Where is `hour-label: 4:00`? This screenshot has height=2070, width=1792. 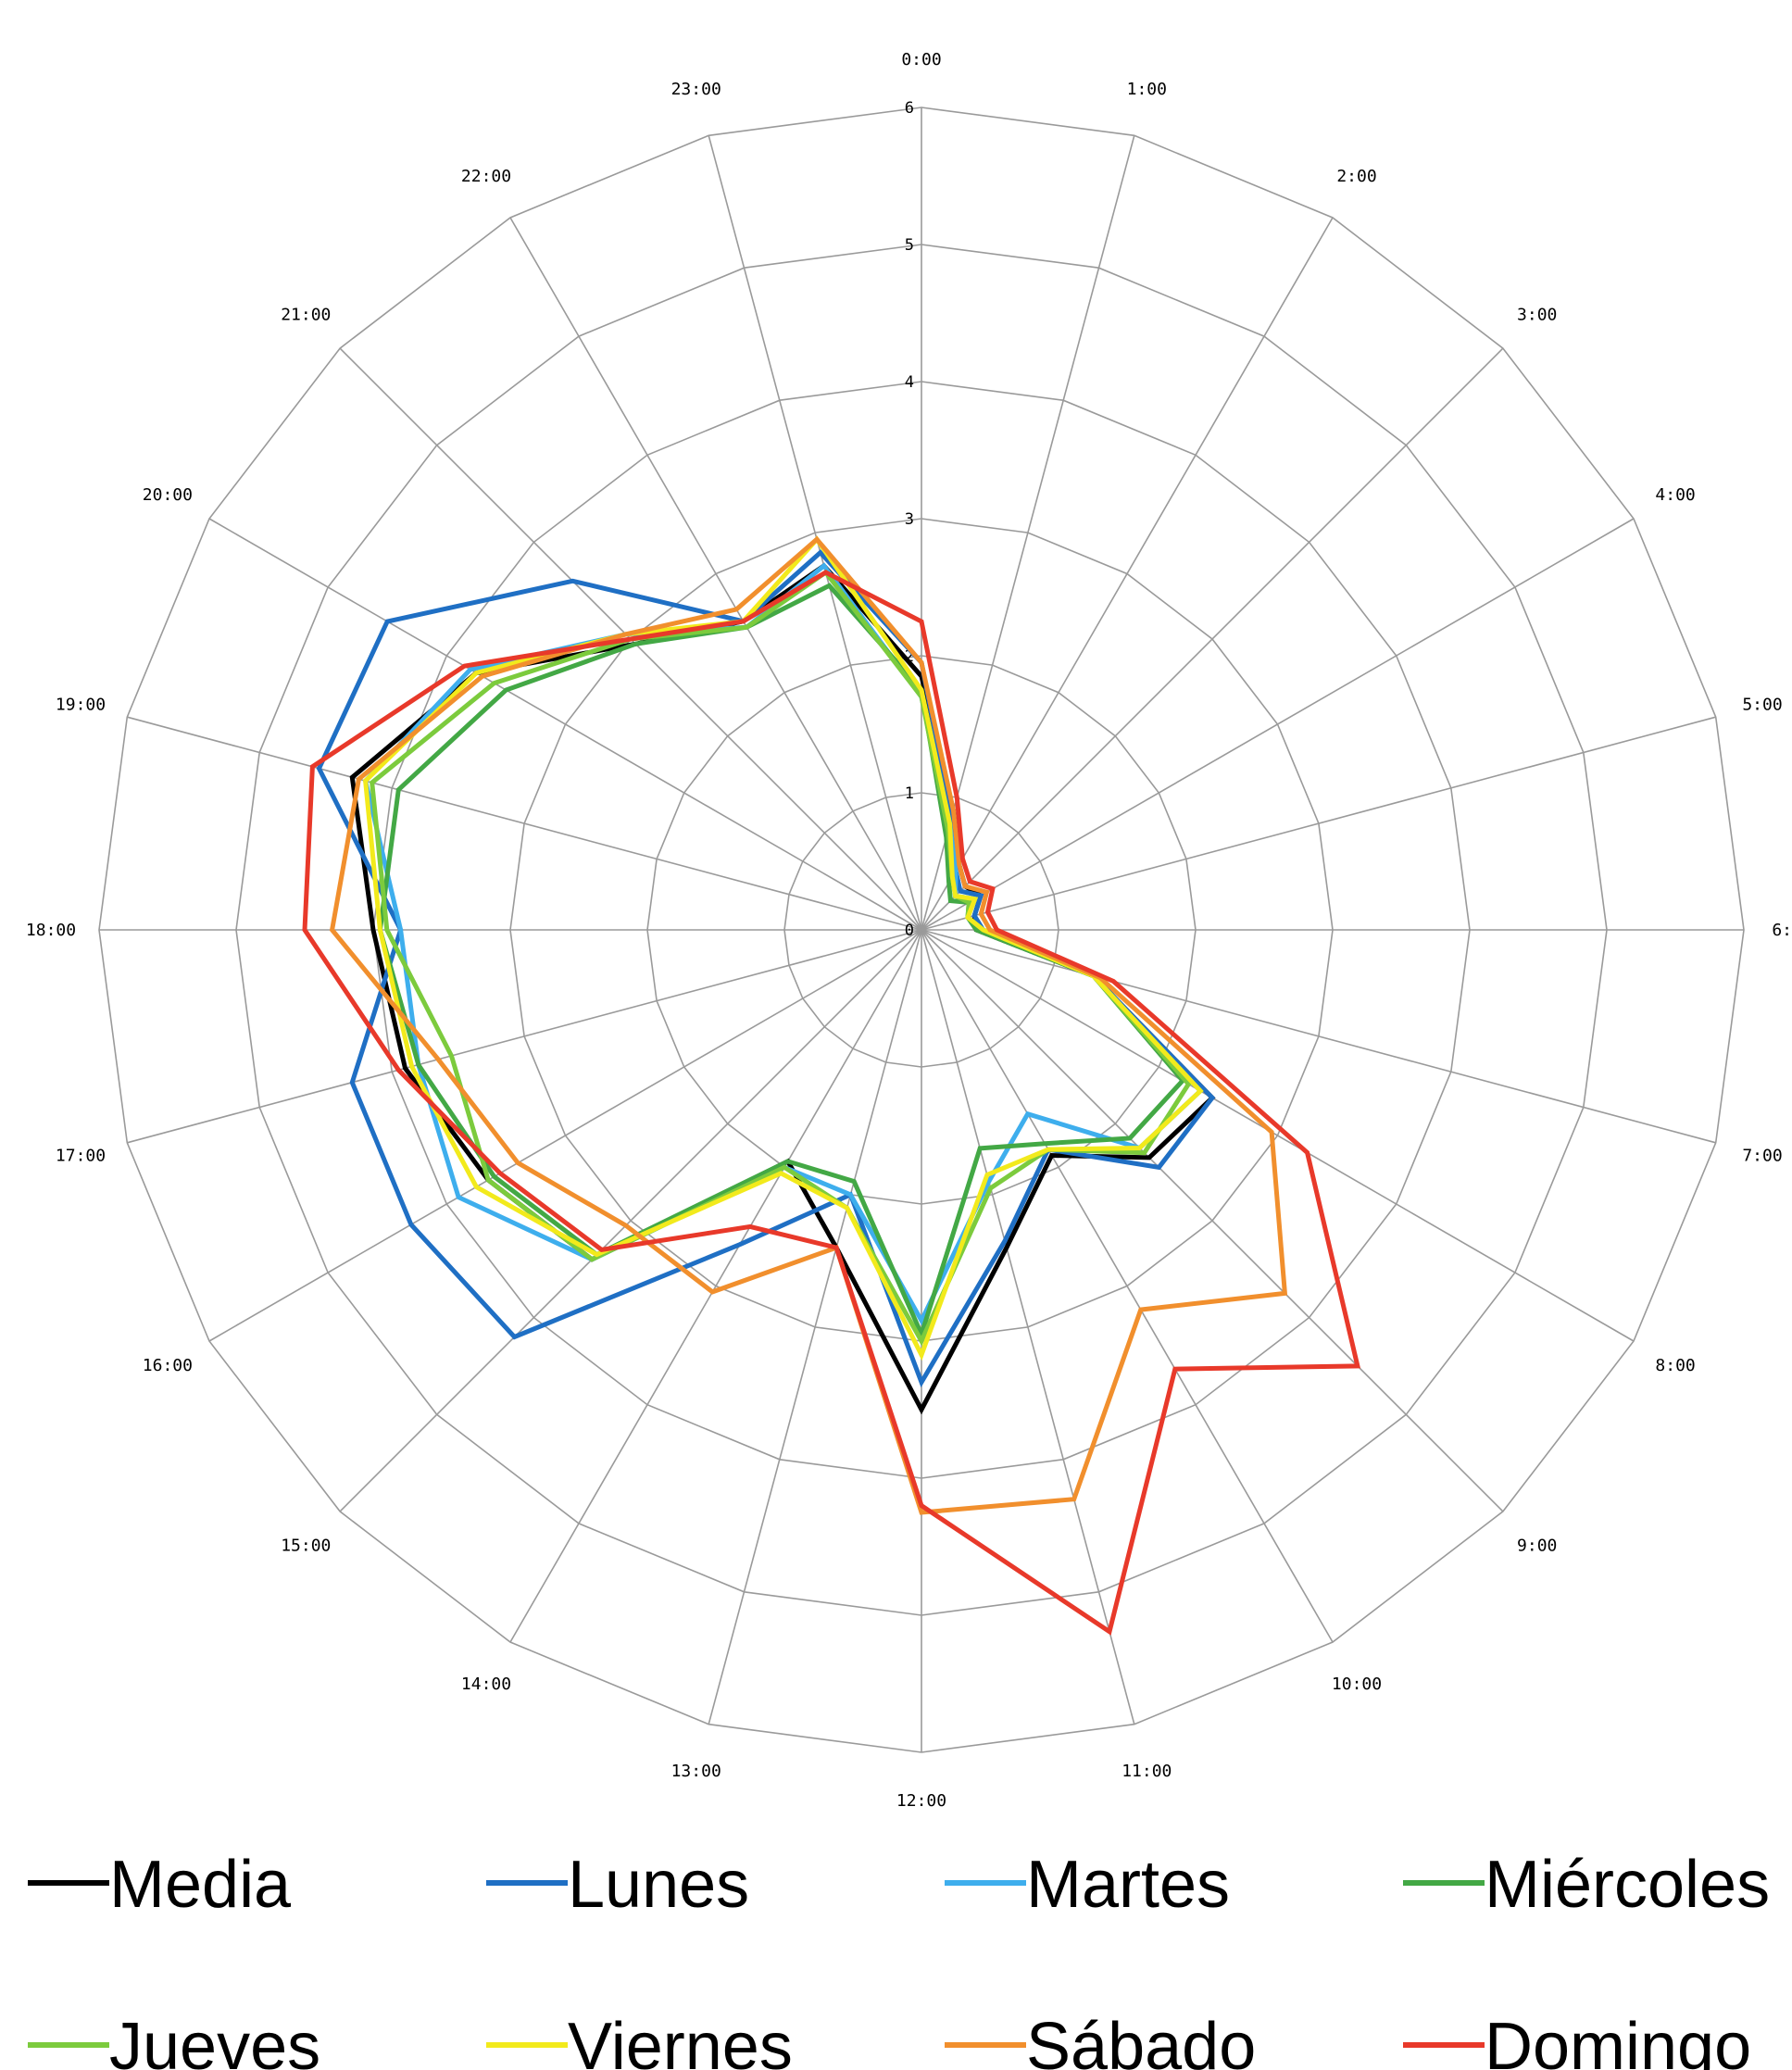
hour-label: 4:00 is located at coordinates (1675, 495).